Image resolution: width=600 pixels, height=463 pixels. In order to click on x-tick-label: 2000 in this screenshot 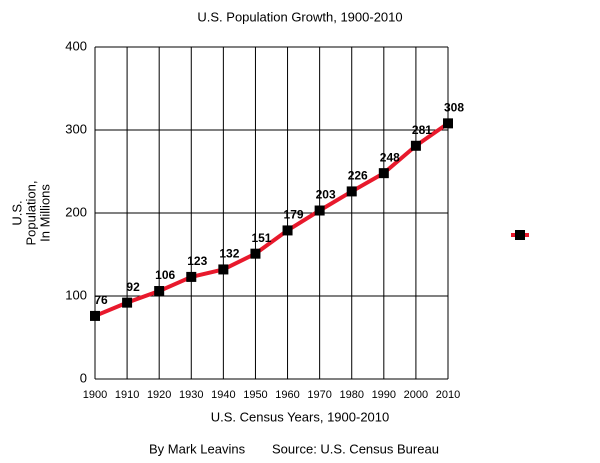, I will do `click(416, 395)`.